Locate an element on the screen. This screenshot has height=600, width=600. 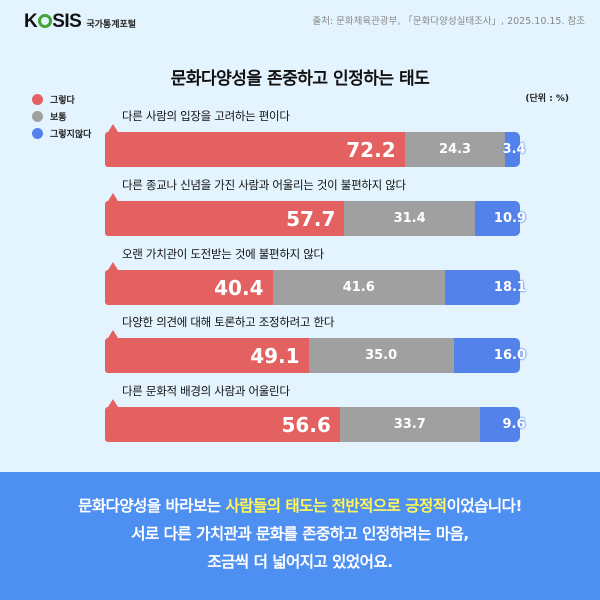
segment-neutral: 24.3 is located at coordinates (455, 149).